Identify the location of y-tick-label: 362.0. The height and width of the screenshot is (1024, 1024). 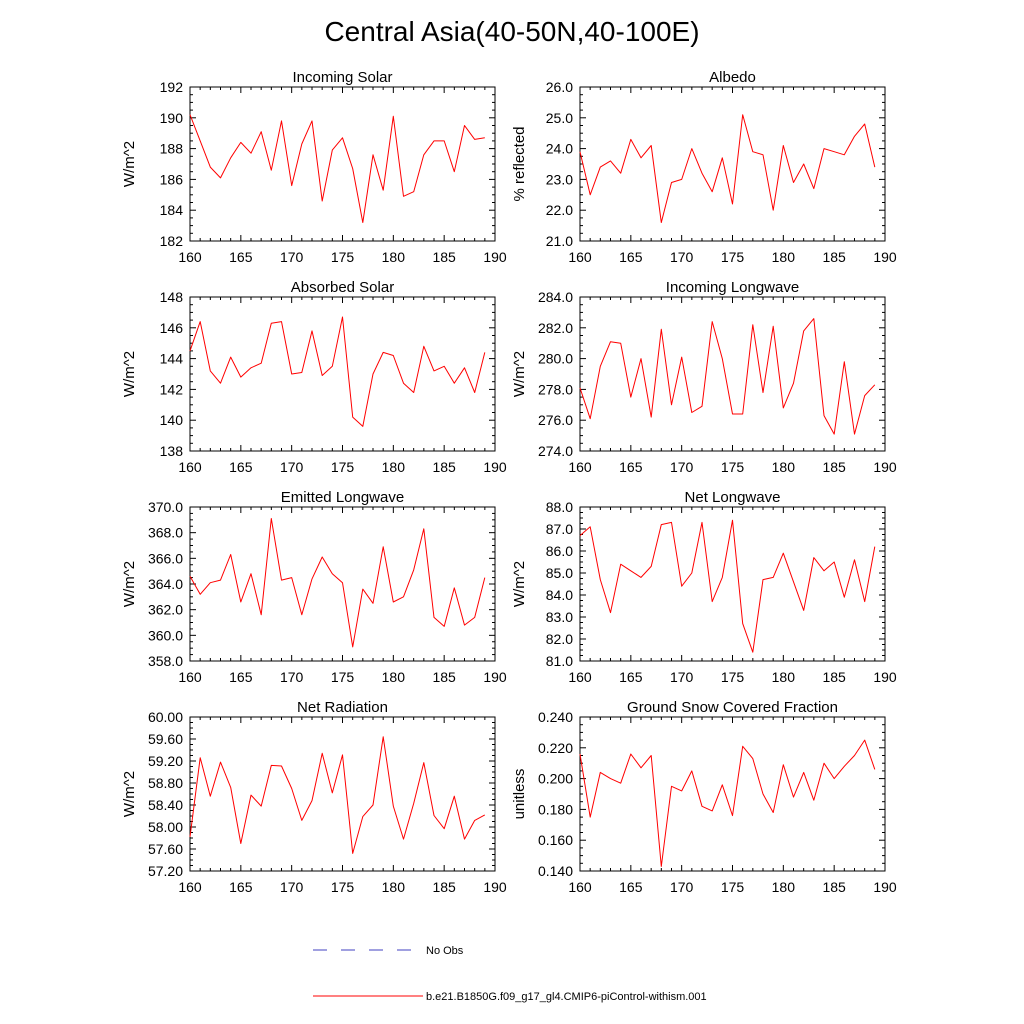
(165, 610).